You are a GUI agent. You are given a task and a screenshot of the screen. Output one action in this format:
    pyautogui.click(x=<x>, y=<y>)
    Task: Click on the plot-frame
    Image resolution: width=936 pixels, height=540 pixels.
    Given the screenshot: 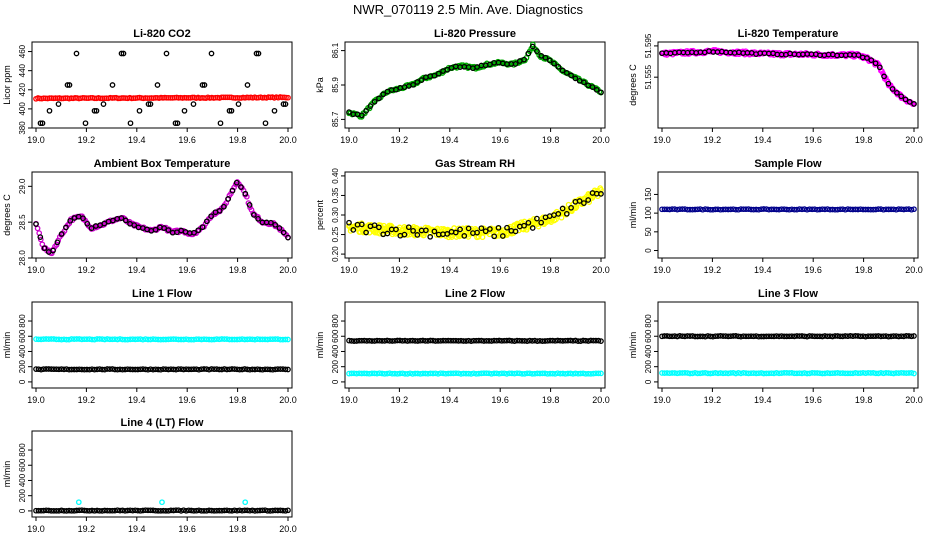 What is the action you would take?
    pyautogui.click(x=162, y=345)
    